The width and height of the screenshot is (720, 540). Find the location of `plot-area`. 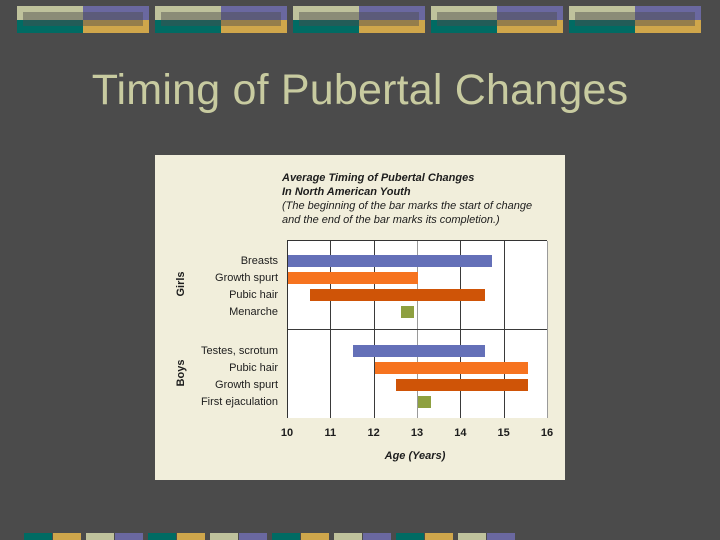

plot-area is located at coordinates (417, 329).